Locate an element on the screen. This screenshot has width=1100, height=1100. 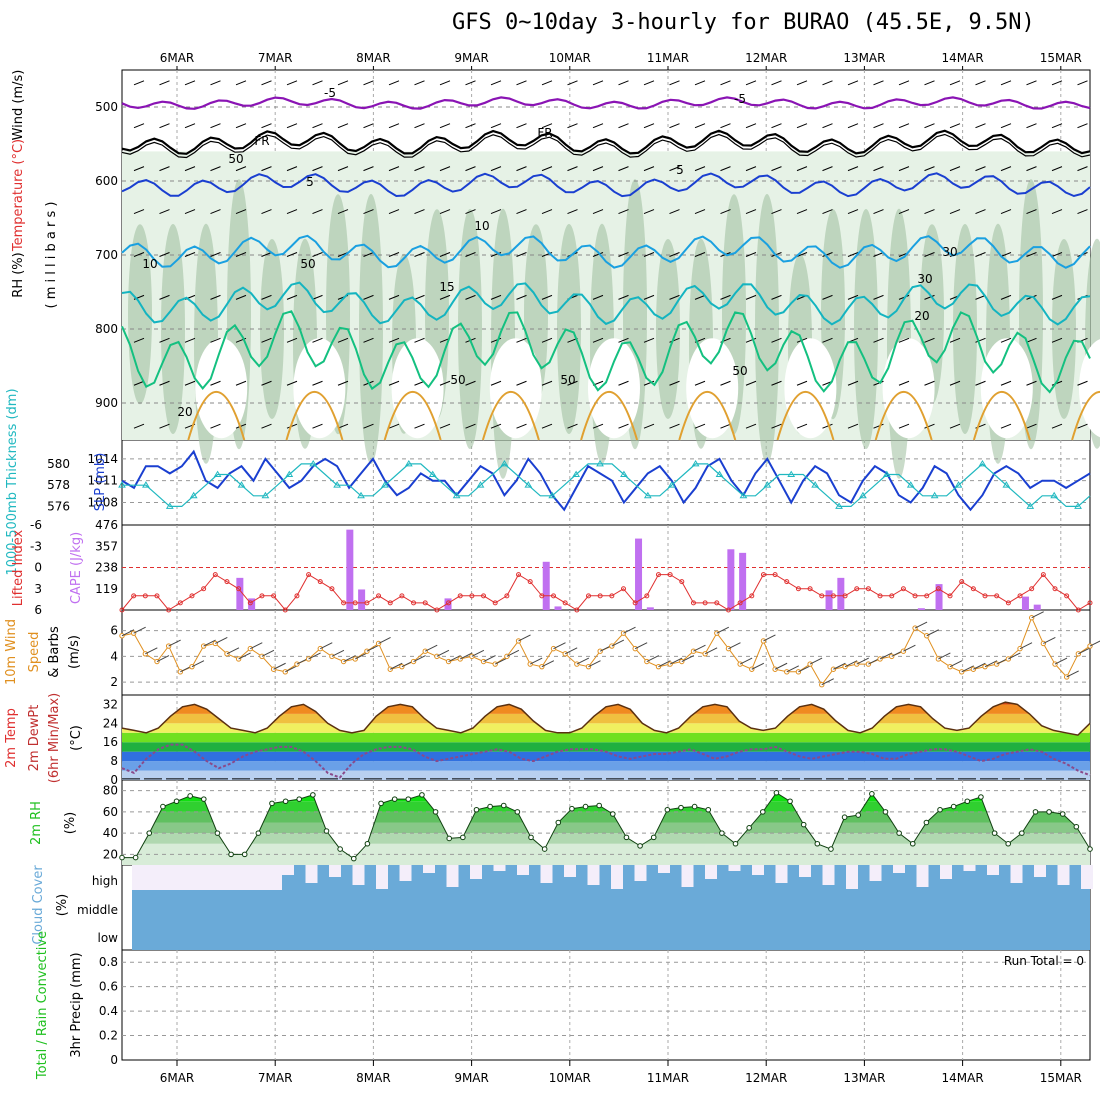
temp-ylabel-1-group: 2m Temp is located at coordinates (11, 738).